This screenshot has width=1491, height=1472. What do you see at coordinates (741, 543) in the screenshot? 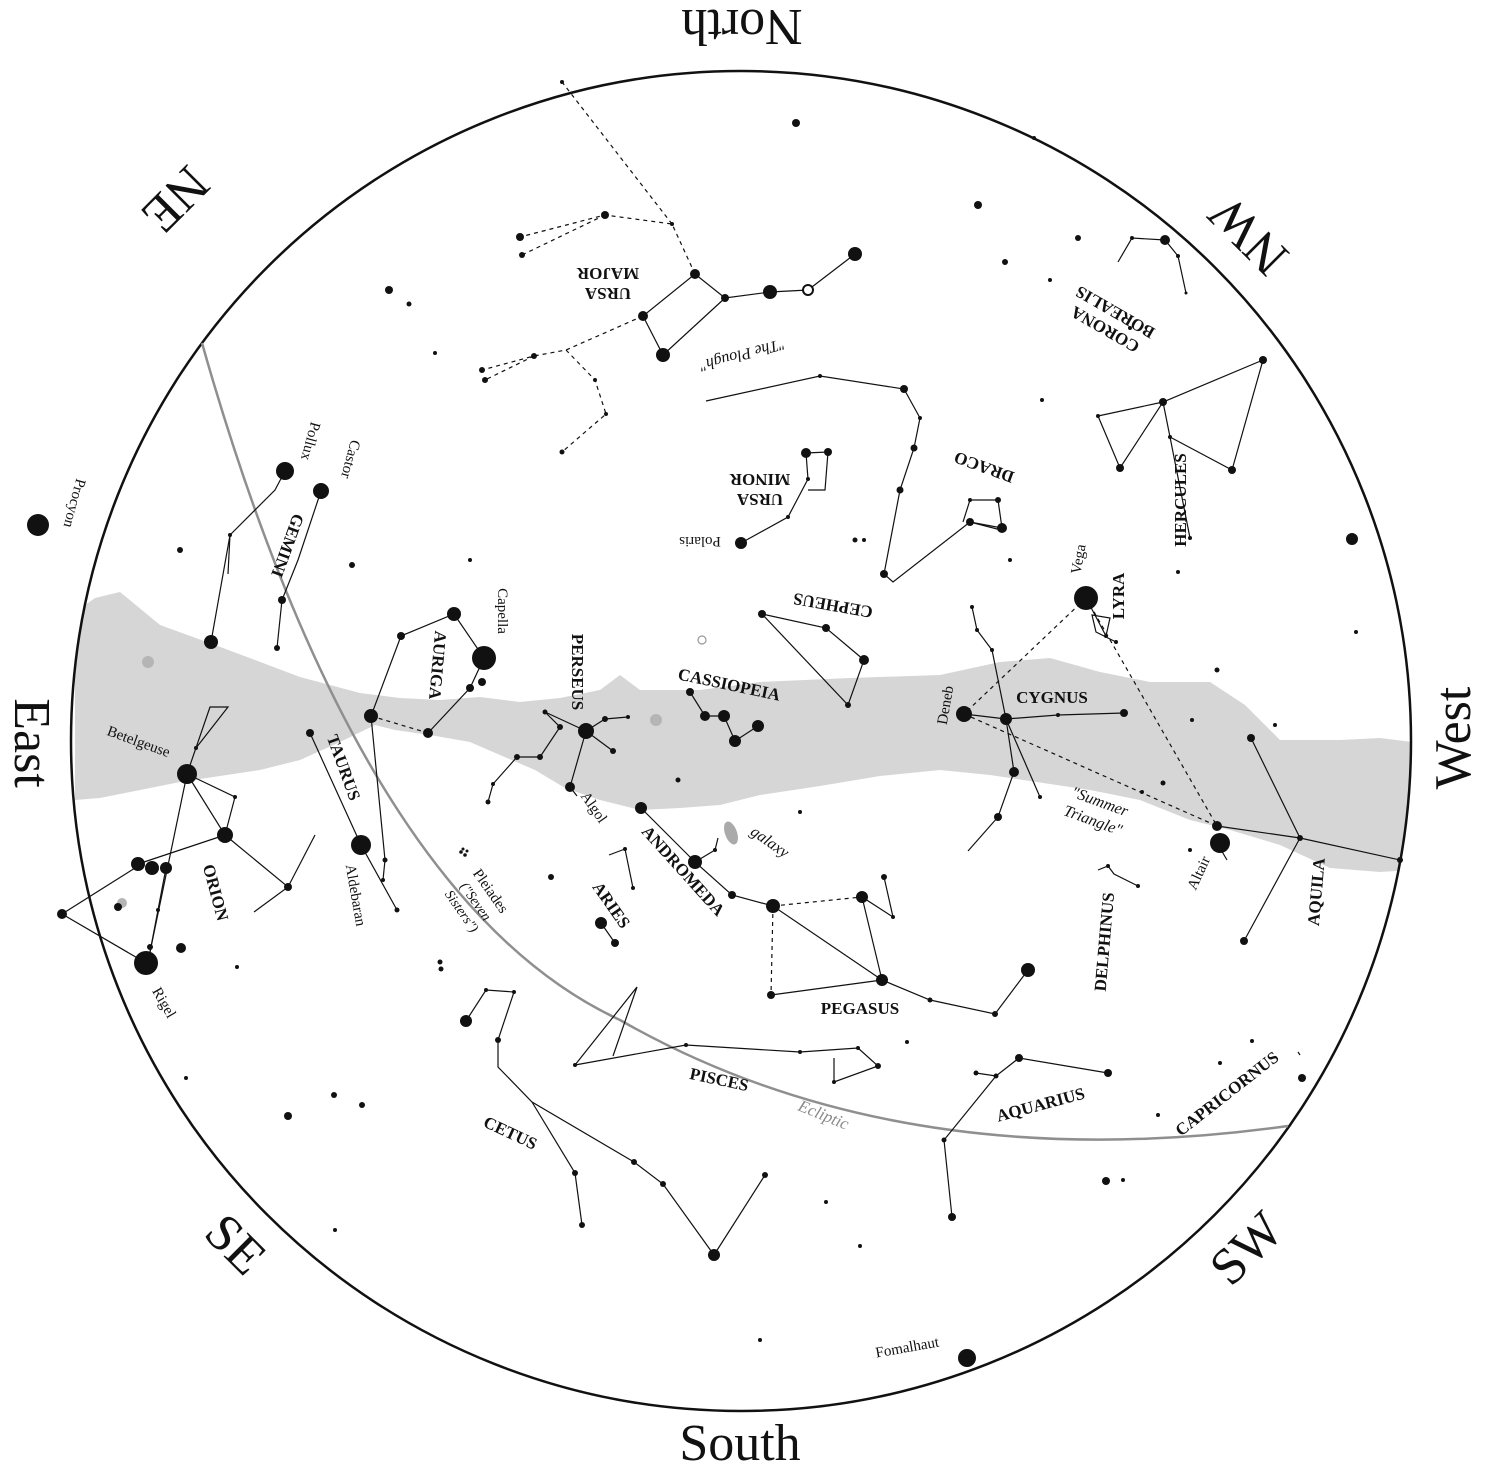
I see `polaris-star` at bounding box center [741, 543].